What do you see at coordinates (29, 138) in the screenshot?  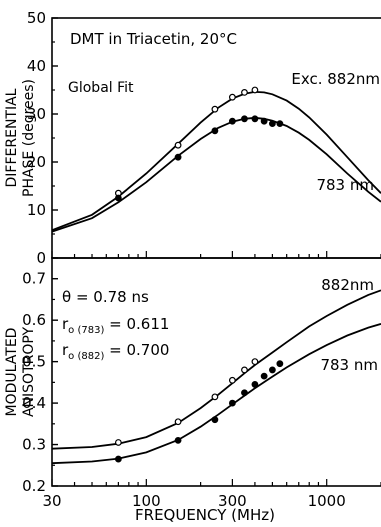 I see `top-ylabel-2: PHASE (degrees)` at bounding box center [29, 138].